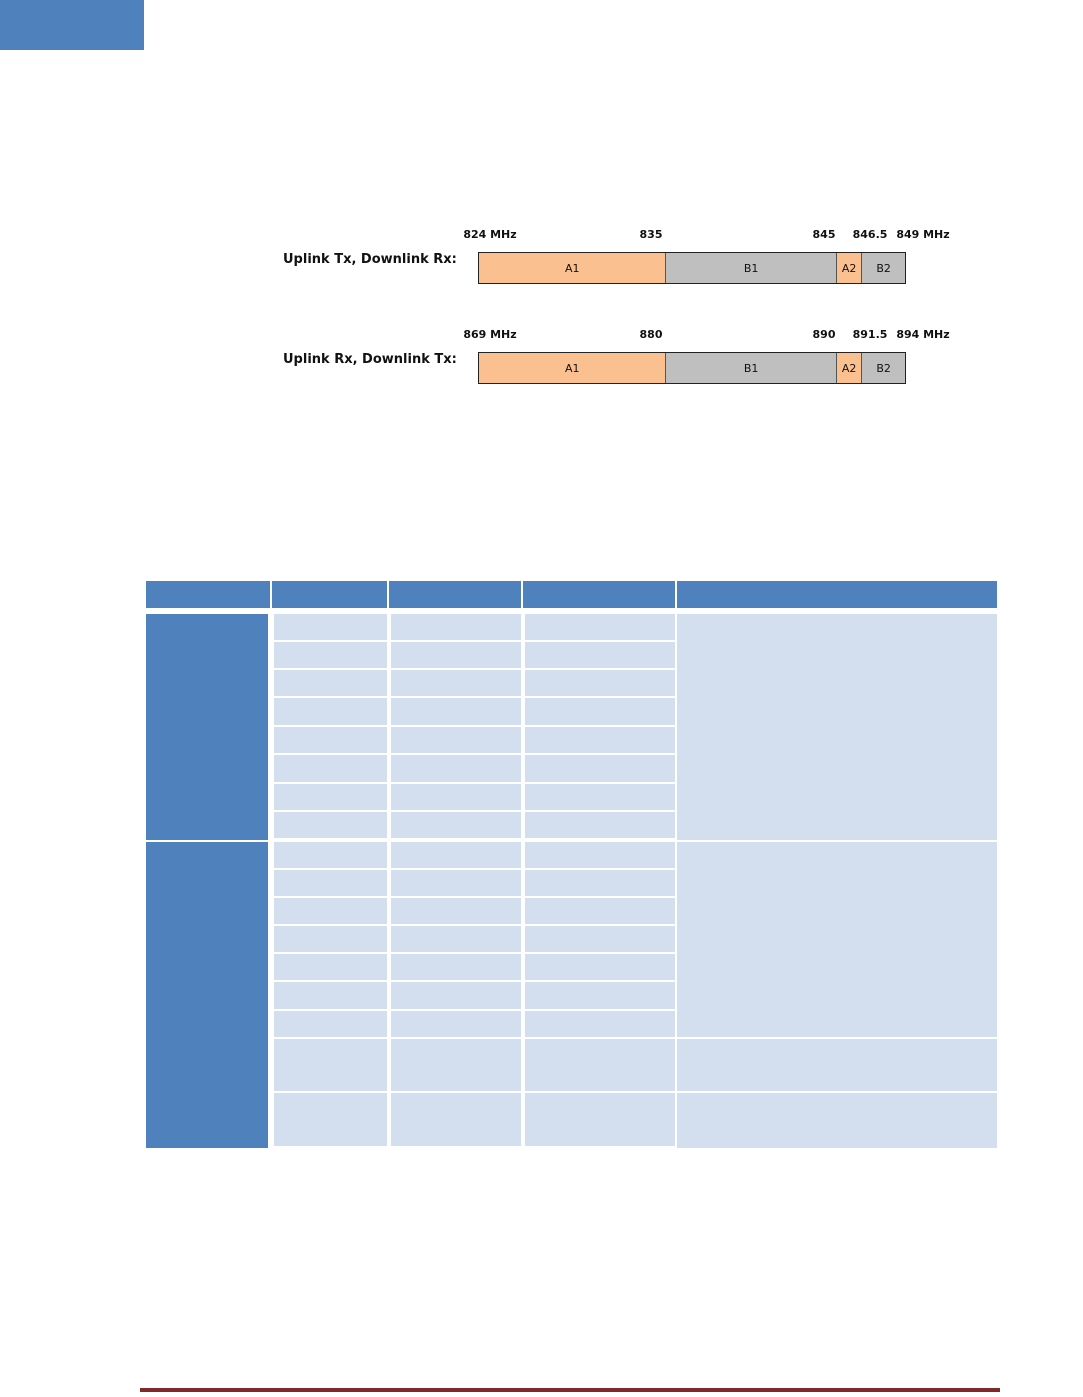 The height and width of the screenshot is (1397, 1083). Describe the element at coordinates (923, 234) in the screenshot. I see `freq-label: 849 MHz` at that location.